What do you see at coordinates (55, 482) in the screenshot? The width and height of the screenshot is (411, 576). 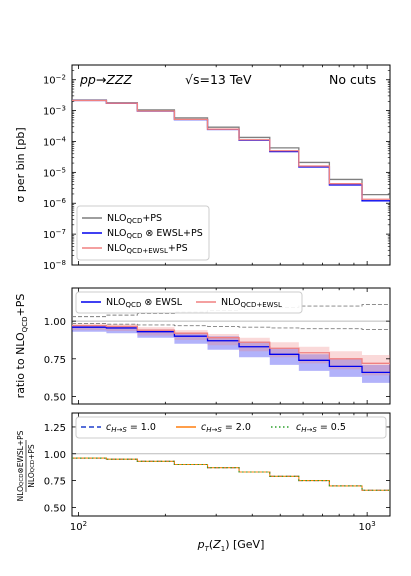 I see `hscheme-ytick-label-1: 0.75` at bounding box center [55, 482].